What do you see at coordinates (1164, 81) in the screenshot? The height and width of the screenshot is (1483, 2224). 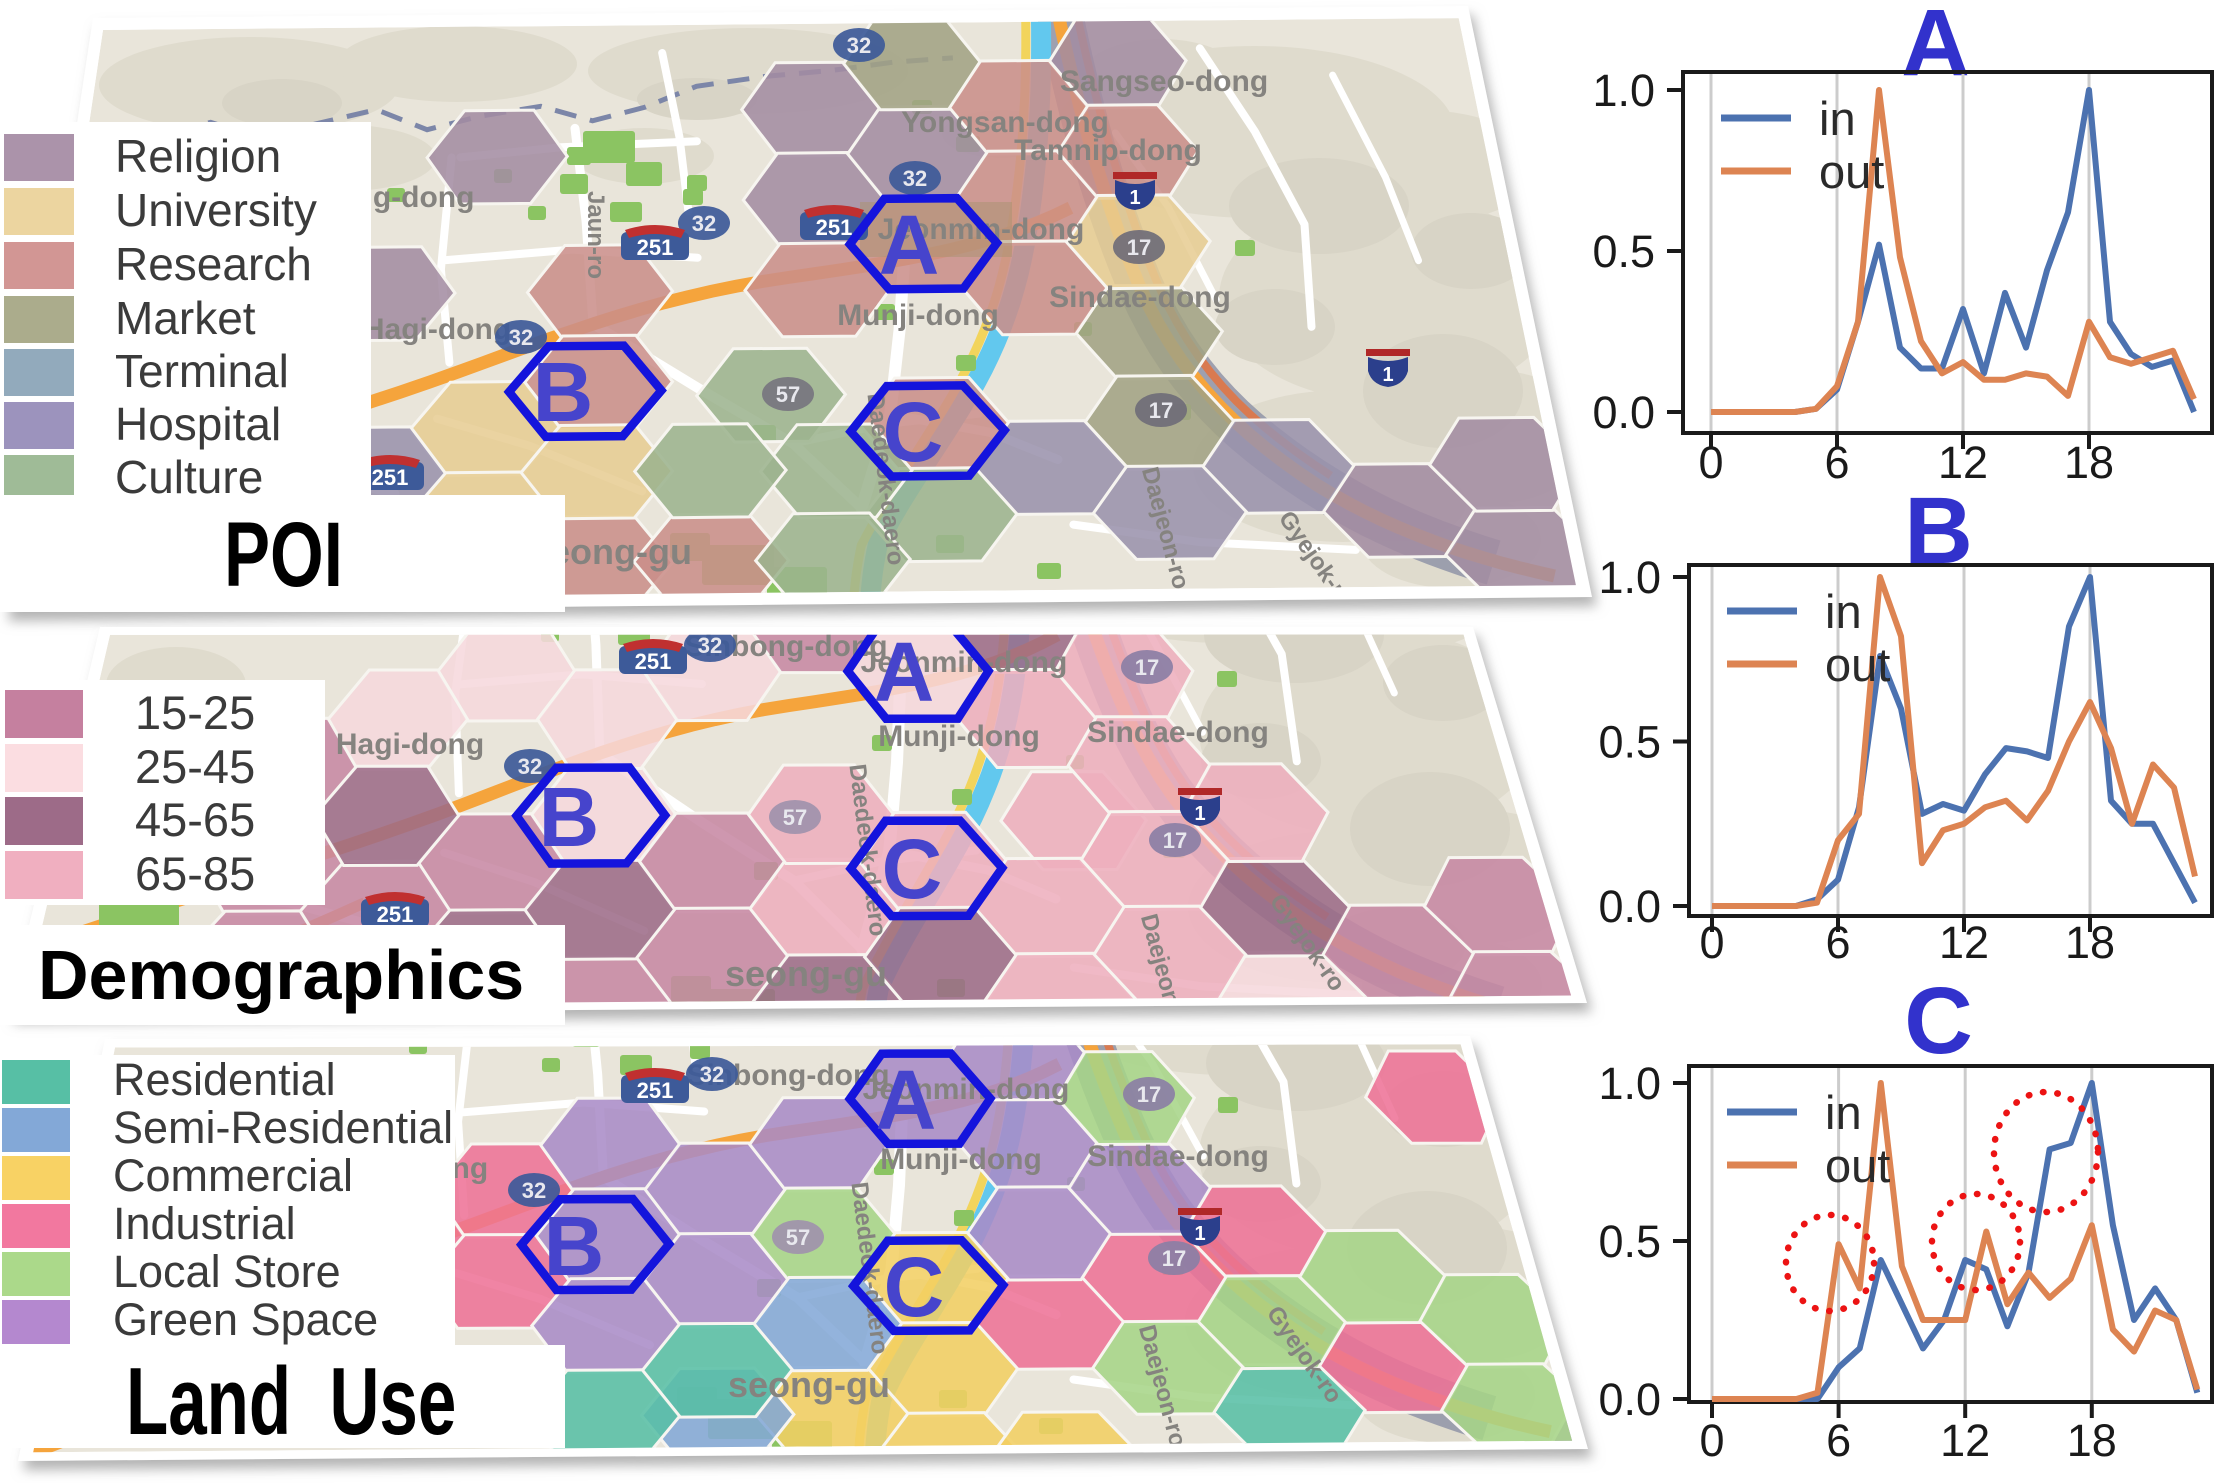 I see `svg-text: Sangseo-dong` at bounding box center [1164, 81].